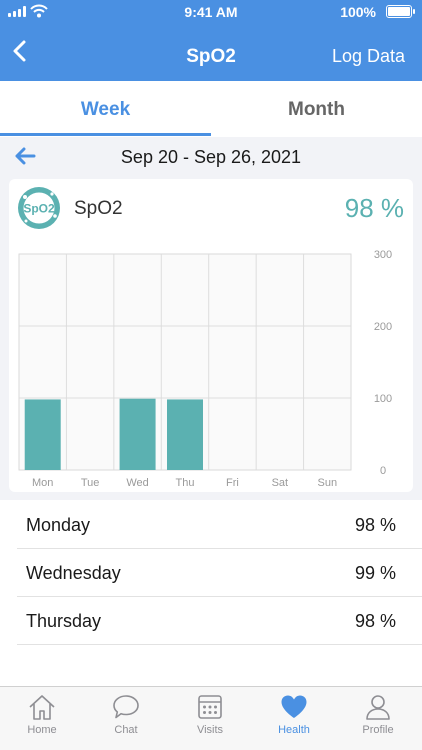  I want to click on period-tabs: Week Month, so click(211, 109).